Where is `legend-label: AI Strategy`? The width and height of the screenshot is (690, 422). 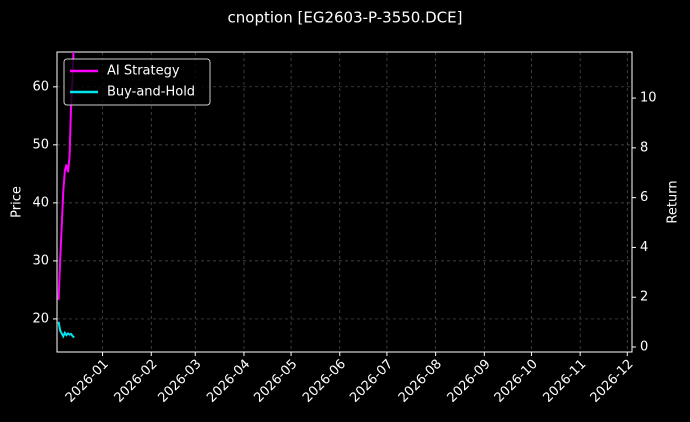 legend-label: AI Strategy is located at coordinates (143, 71).